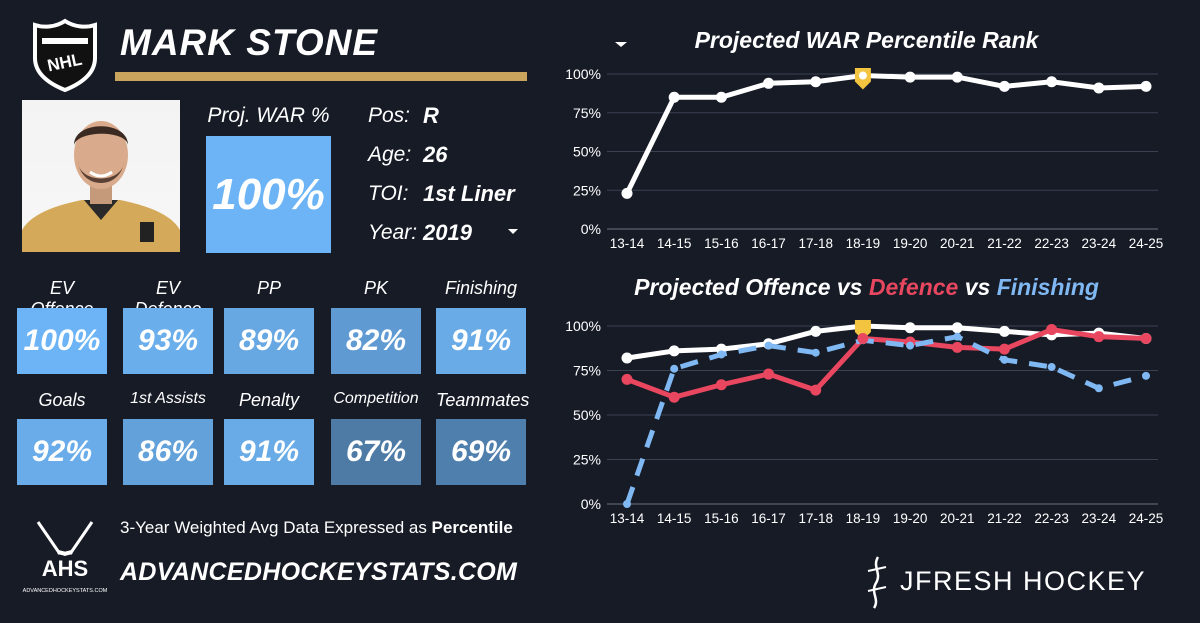 This screenshot has height=623, width=1200. What do you see at coordinates (914, 287) in the screenshot?
I see `chart-title-part: Defence` at bounding box center [914, 287].